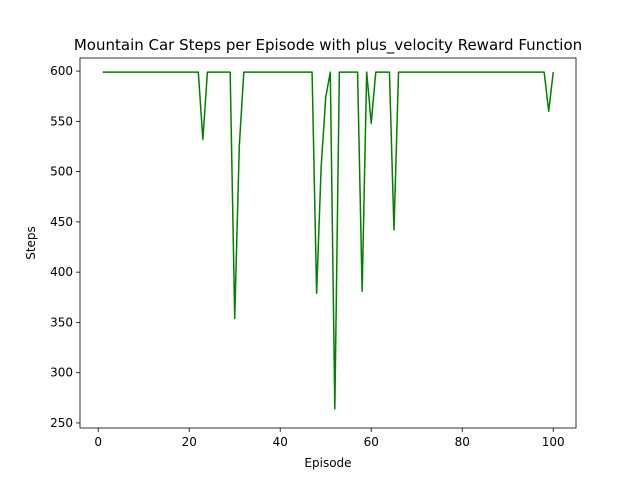 The image size is (640, 484). I want to click on x-tick-label: 0, so click(98, 442).